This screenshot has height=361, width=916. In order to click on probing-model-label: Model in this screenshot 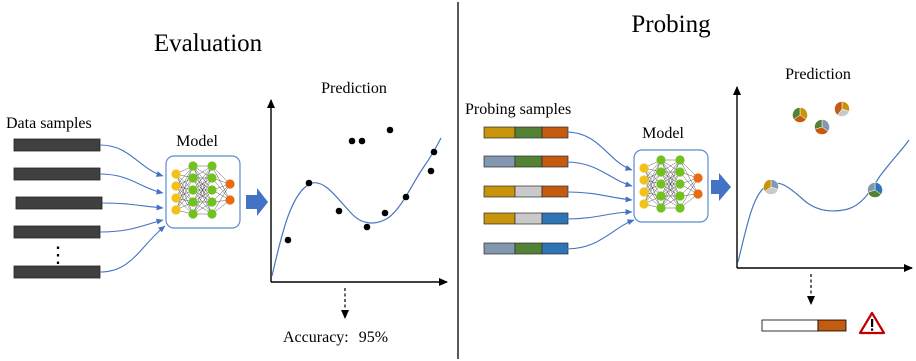, I will do `click(663, 133)`.